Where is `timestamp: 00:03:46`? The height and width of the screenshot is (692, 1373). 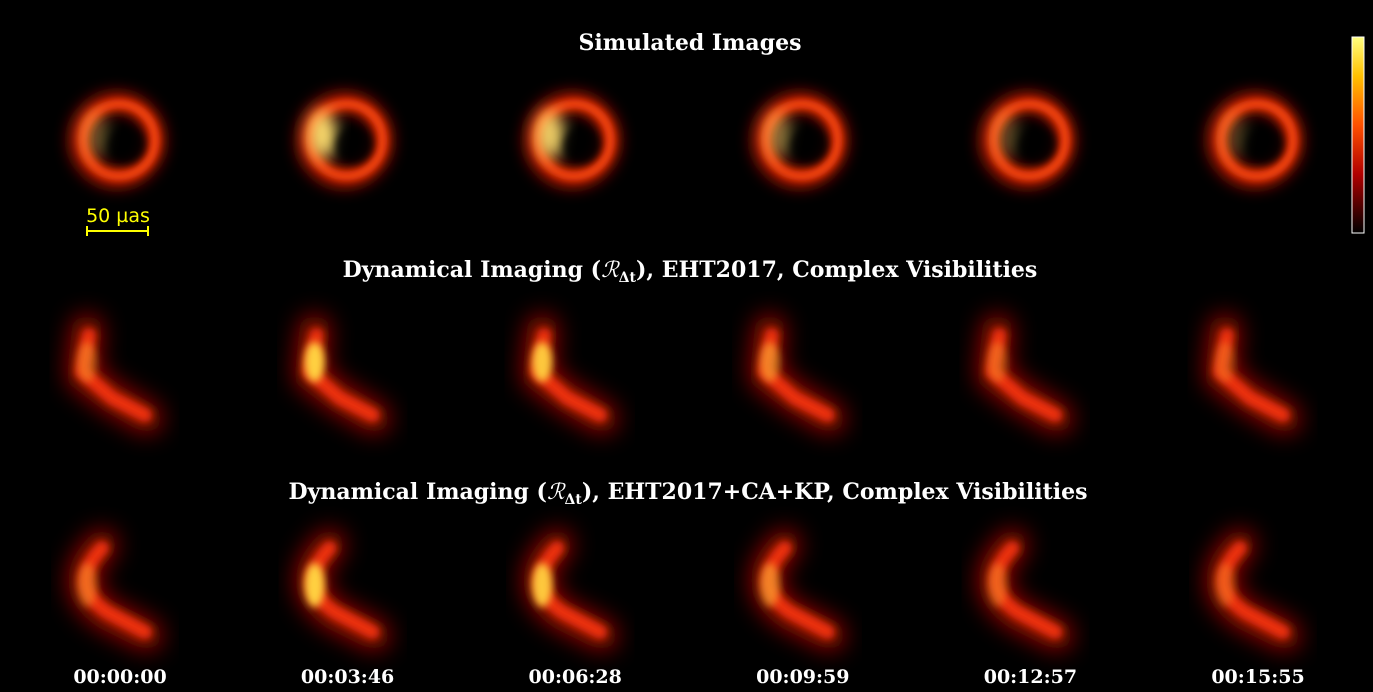 timestamp: 00:03:46 is located at coordinates (347, 677).